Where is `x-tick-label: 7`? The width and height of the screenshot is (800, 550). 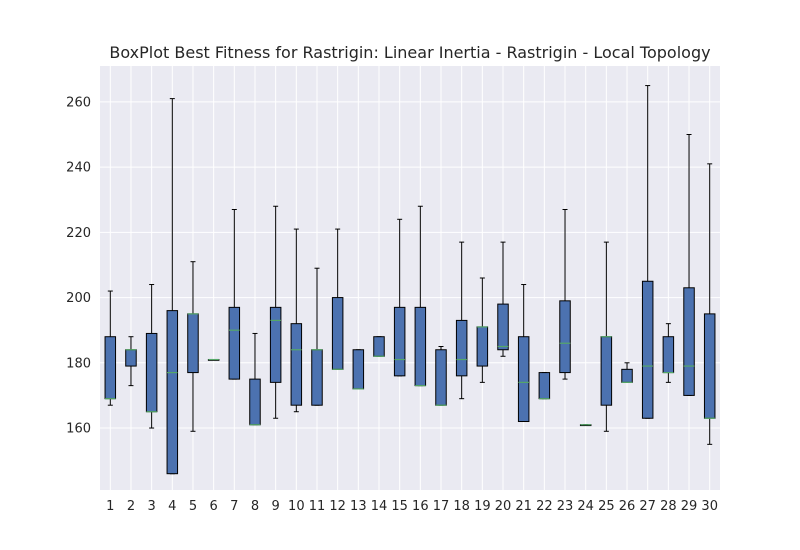
x-tick-label: 7 is located at coordinates (234, 506).